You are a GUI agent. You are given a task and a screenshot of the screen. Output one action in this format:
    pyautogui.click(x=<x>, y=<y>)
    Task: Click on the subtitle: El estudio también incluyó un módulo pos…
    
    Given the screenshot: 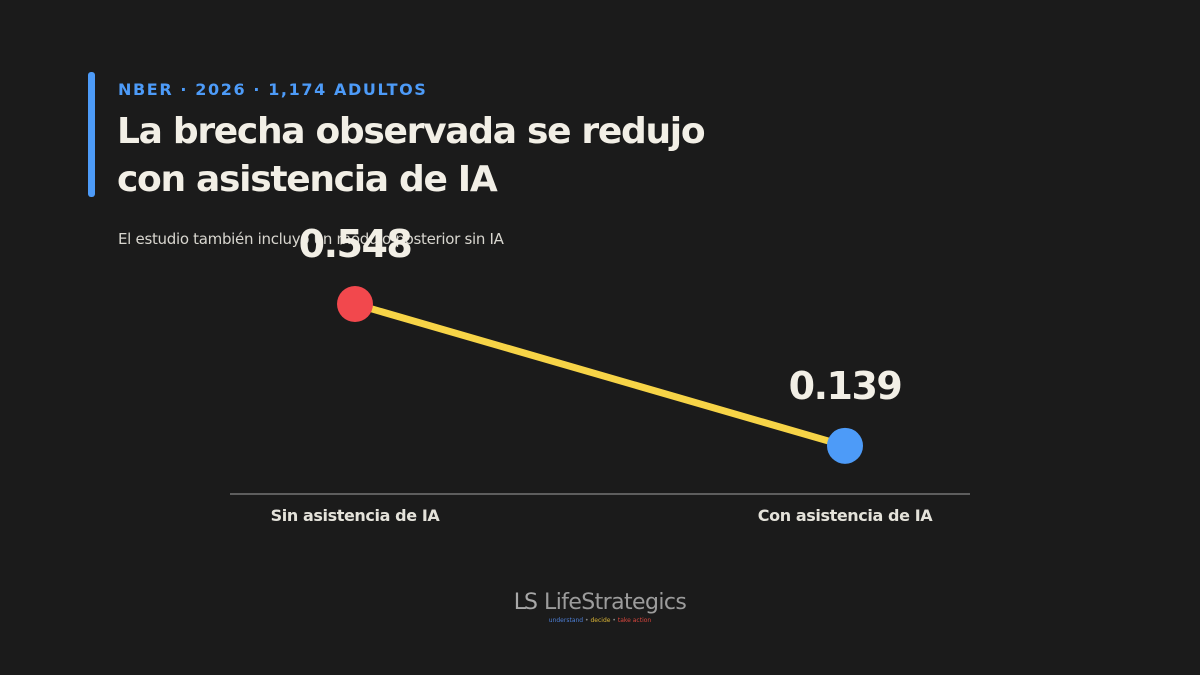 What is the action you would take?
    pyautogui.click(x=311, y=239)
    